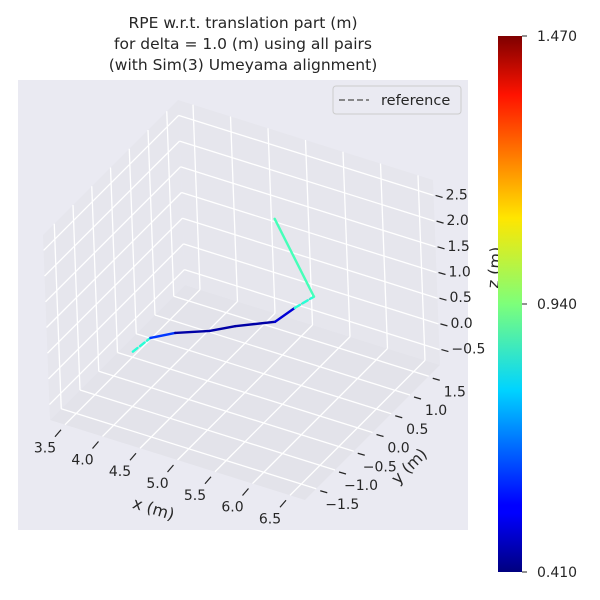 The image size is (600, 600). What do you see at coordinates (361, 486) in the screenshot?
I see `y-tick-label: −1.0` at bounding box center [361, 486].